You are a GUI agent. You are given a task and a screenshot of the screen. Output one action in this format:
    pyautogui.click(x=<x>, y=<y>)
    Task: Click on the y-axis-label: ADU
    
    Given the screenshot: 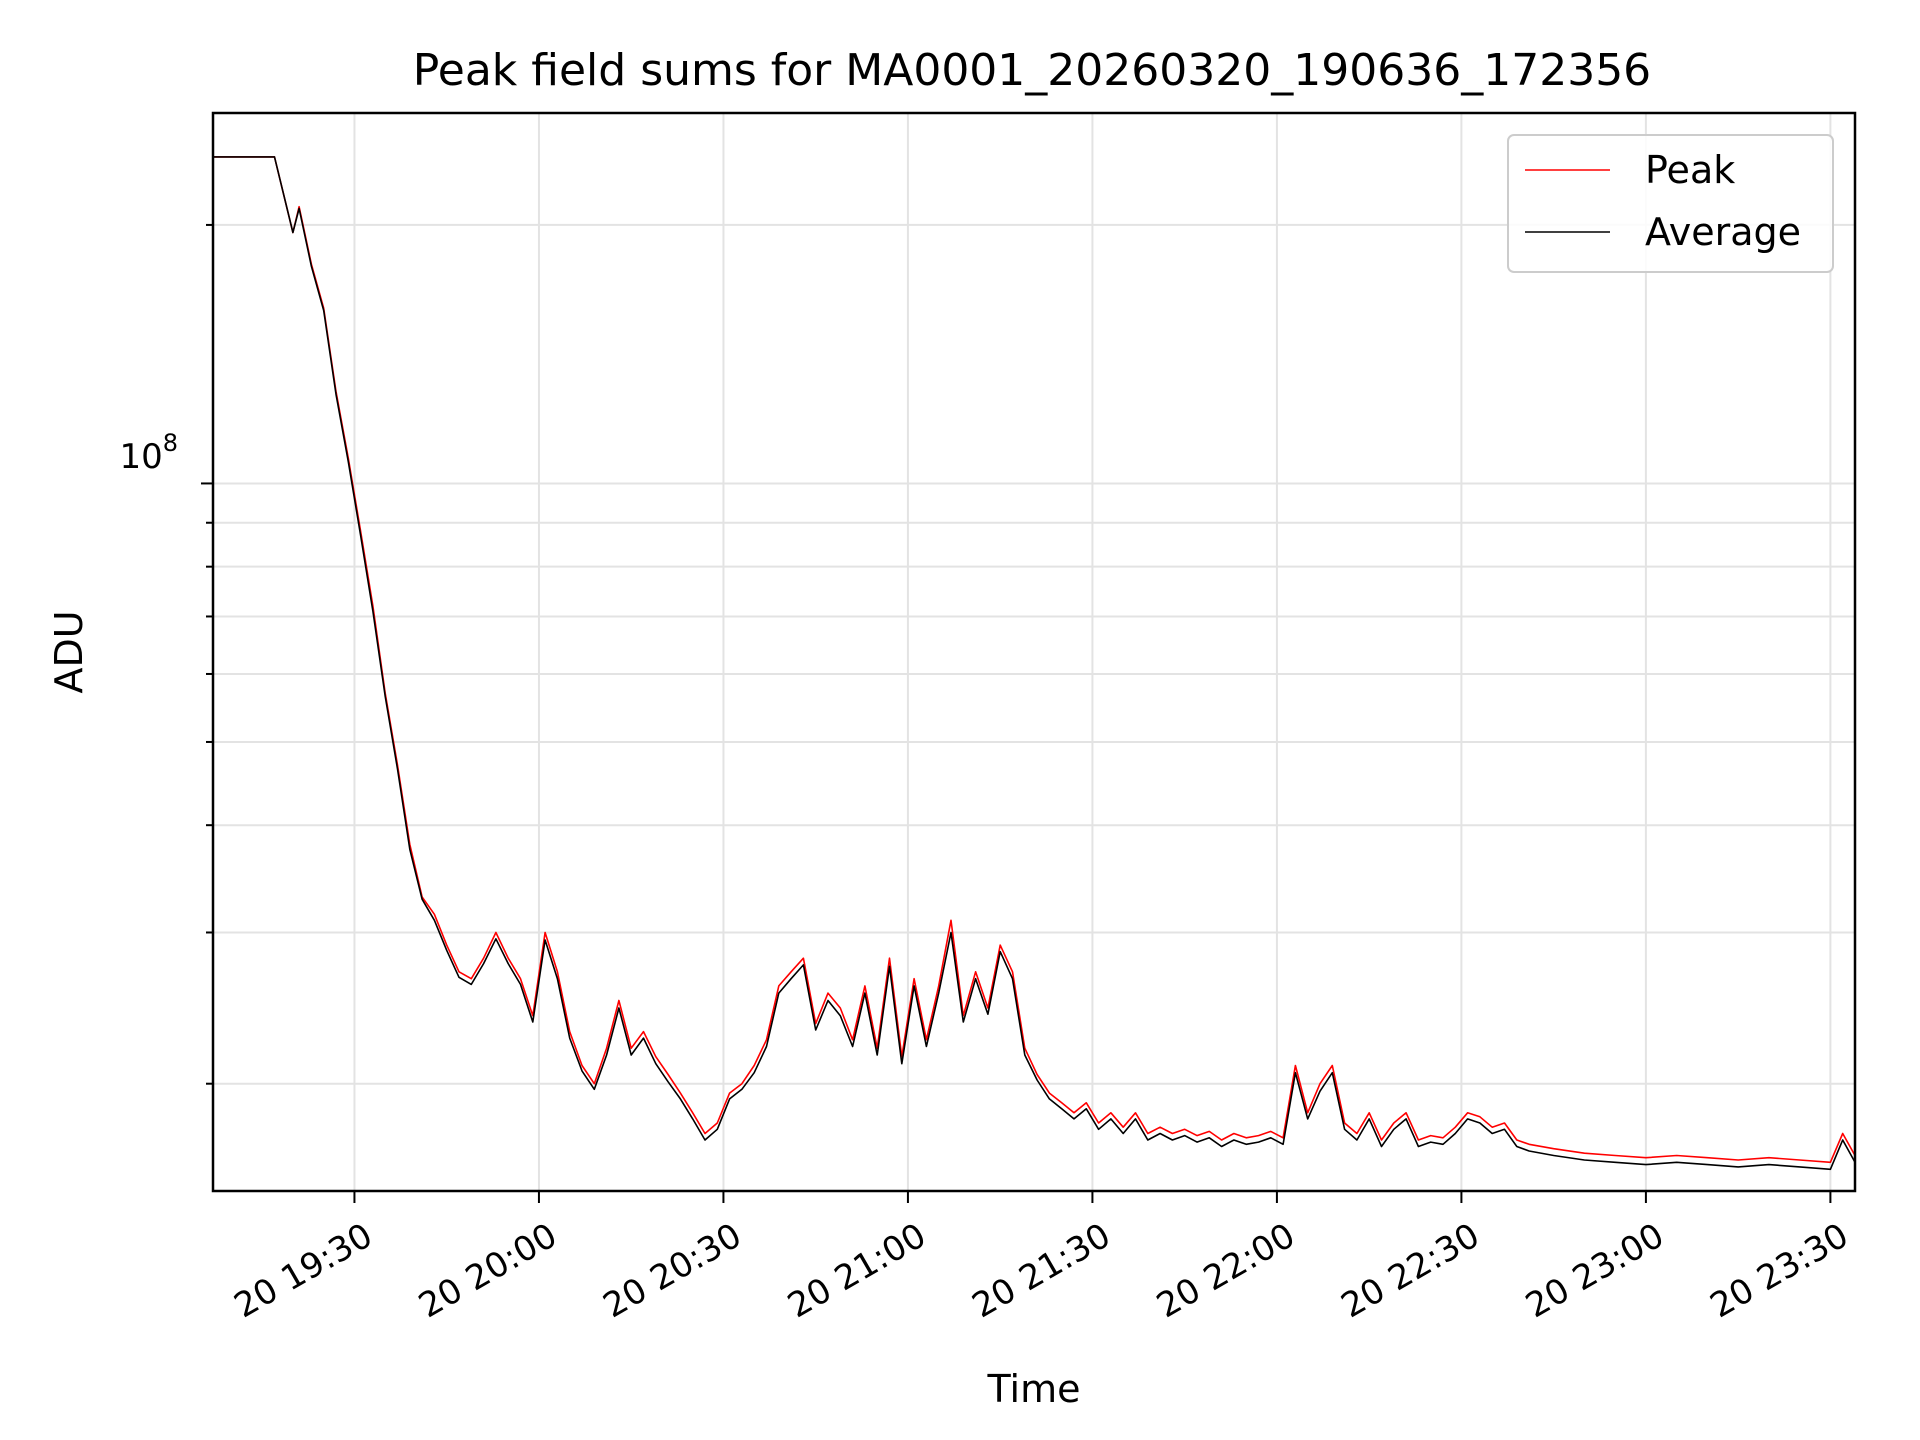 What is the action you would take?
    pyautogui.click(x=69, y=651)
    